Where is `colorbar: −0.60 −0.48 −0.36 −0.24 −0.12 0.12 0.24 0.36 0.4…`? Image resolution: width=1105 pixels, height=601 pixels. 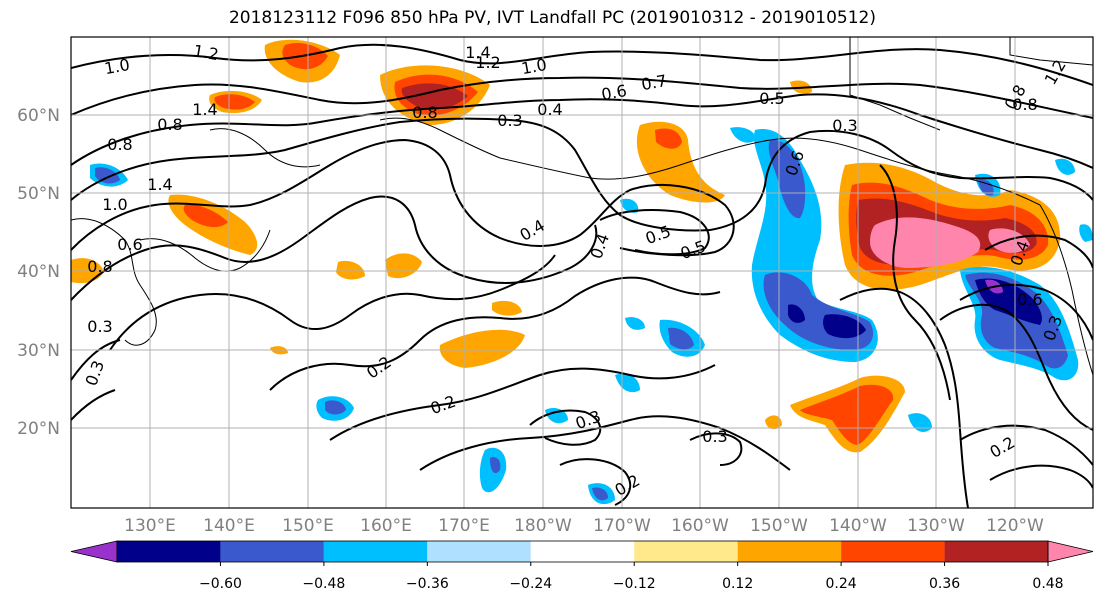 colorbar: −0.60 −0.48 −0.36 −0.24 −0.12 0.12 0.24 0.36 0.4… is located at coordinates (582, 566).